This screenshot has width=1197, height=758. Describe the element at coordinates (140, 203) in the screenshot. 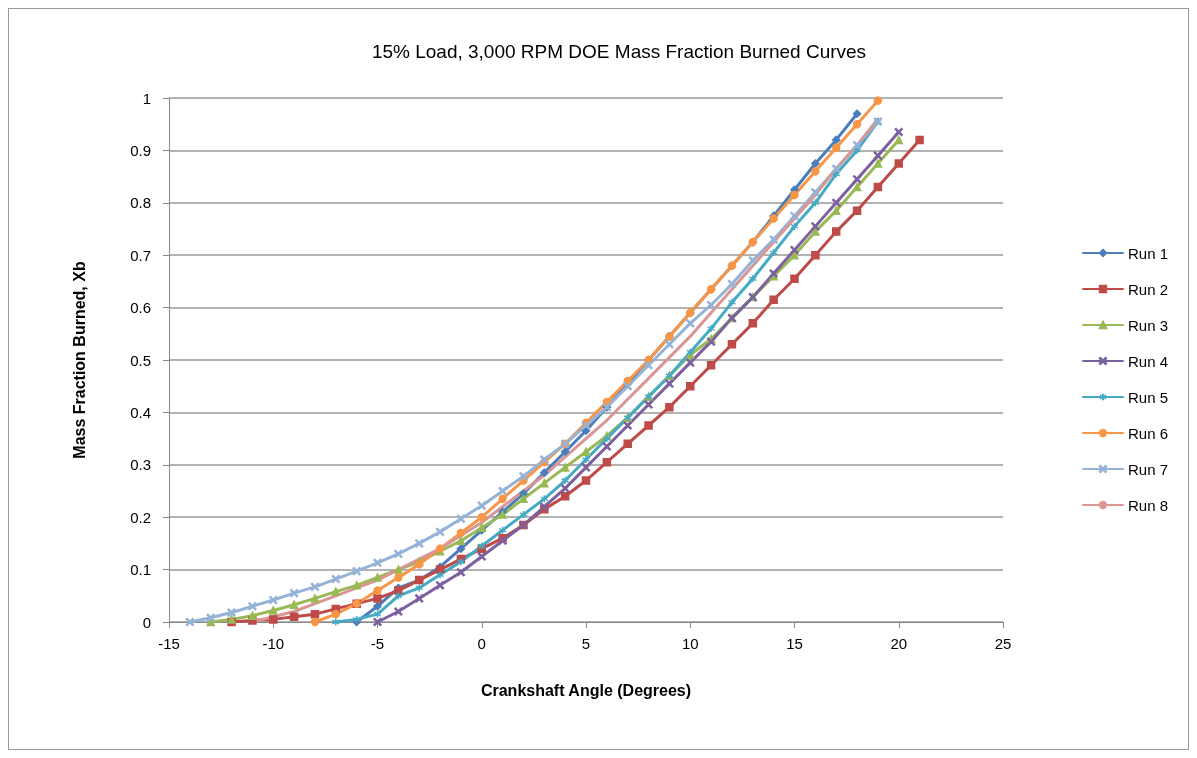

I see `y-tick-label: 0.8` at that location.